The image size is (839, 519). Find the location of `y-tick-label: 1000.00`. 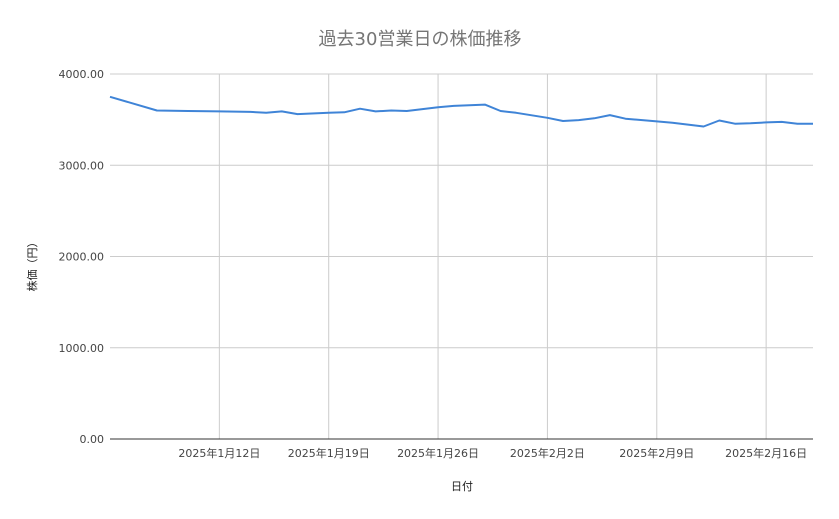

y-tick-label: 1000.00 is located at coordinates (82, 348).